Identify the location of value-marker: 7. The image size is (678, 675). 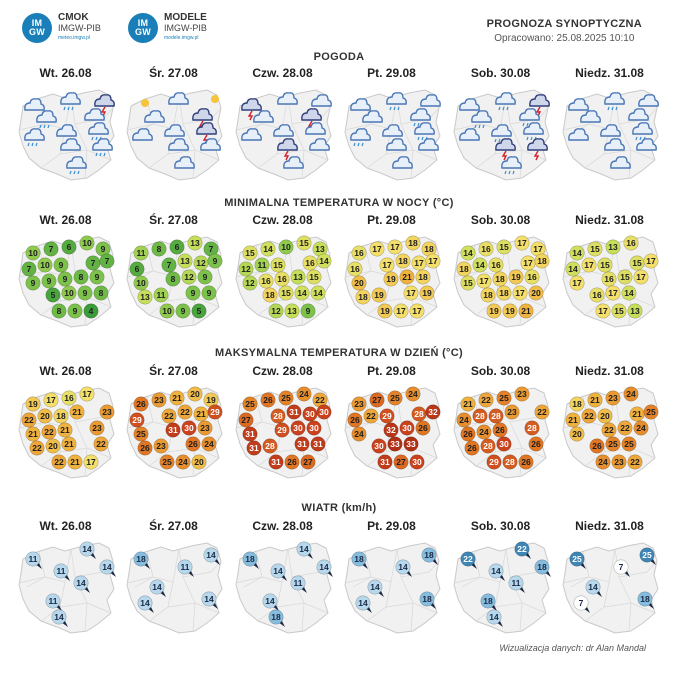
(581, 604).